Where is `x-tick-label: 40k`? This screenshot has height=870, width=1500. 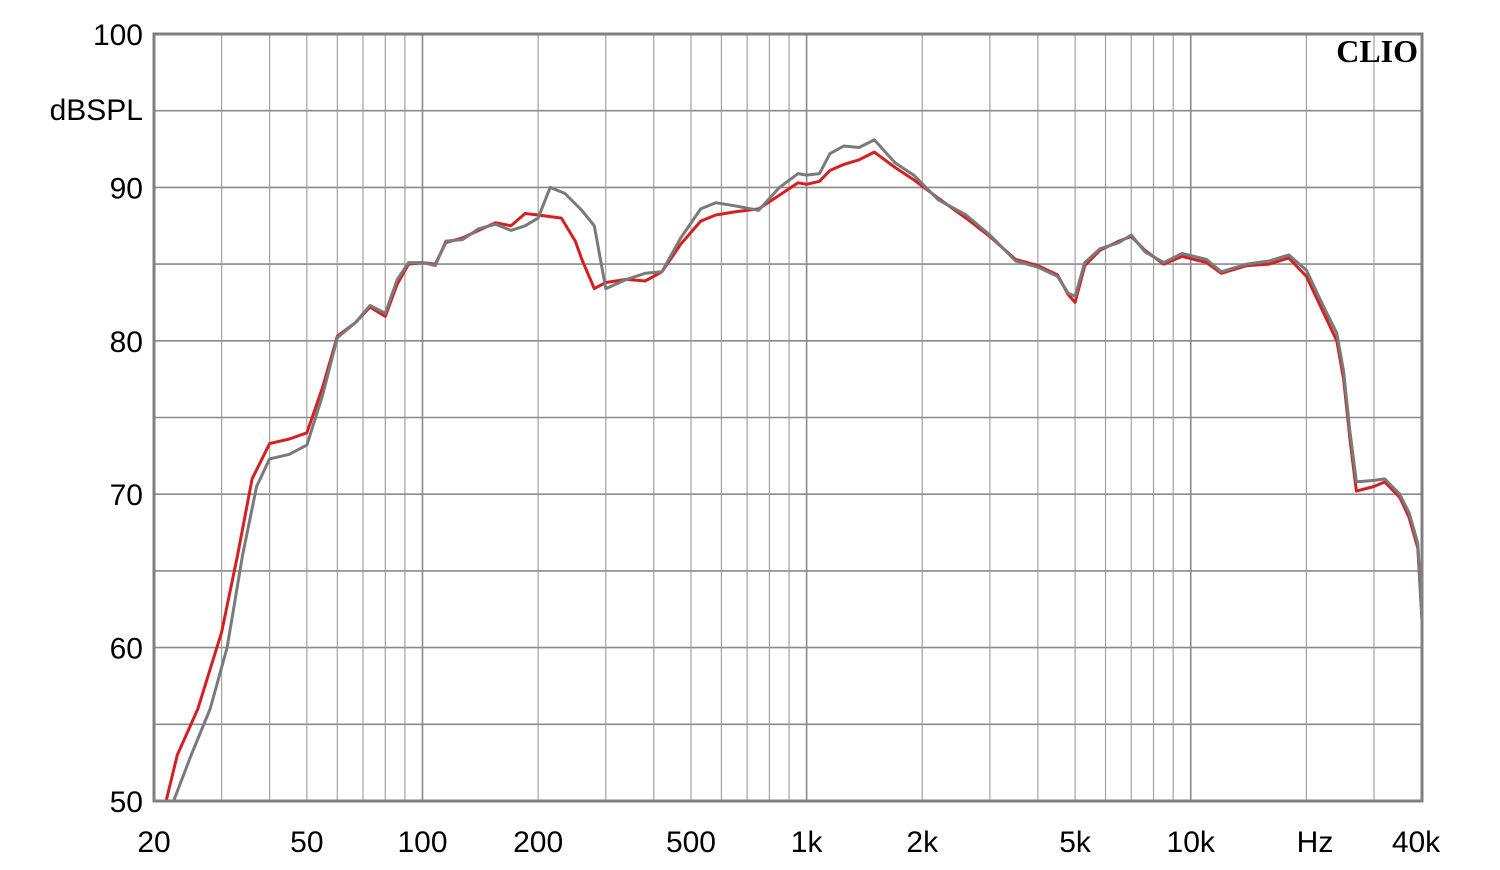
x-tick-label: 40k is located at coordinates (1416, 842).